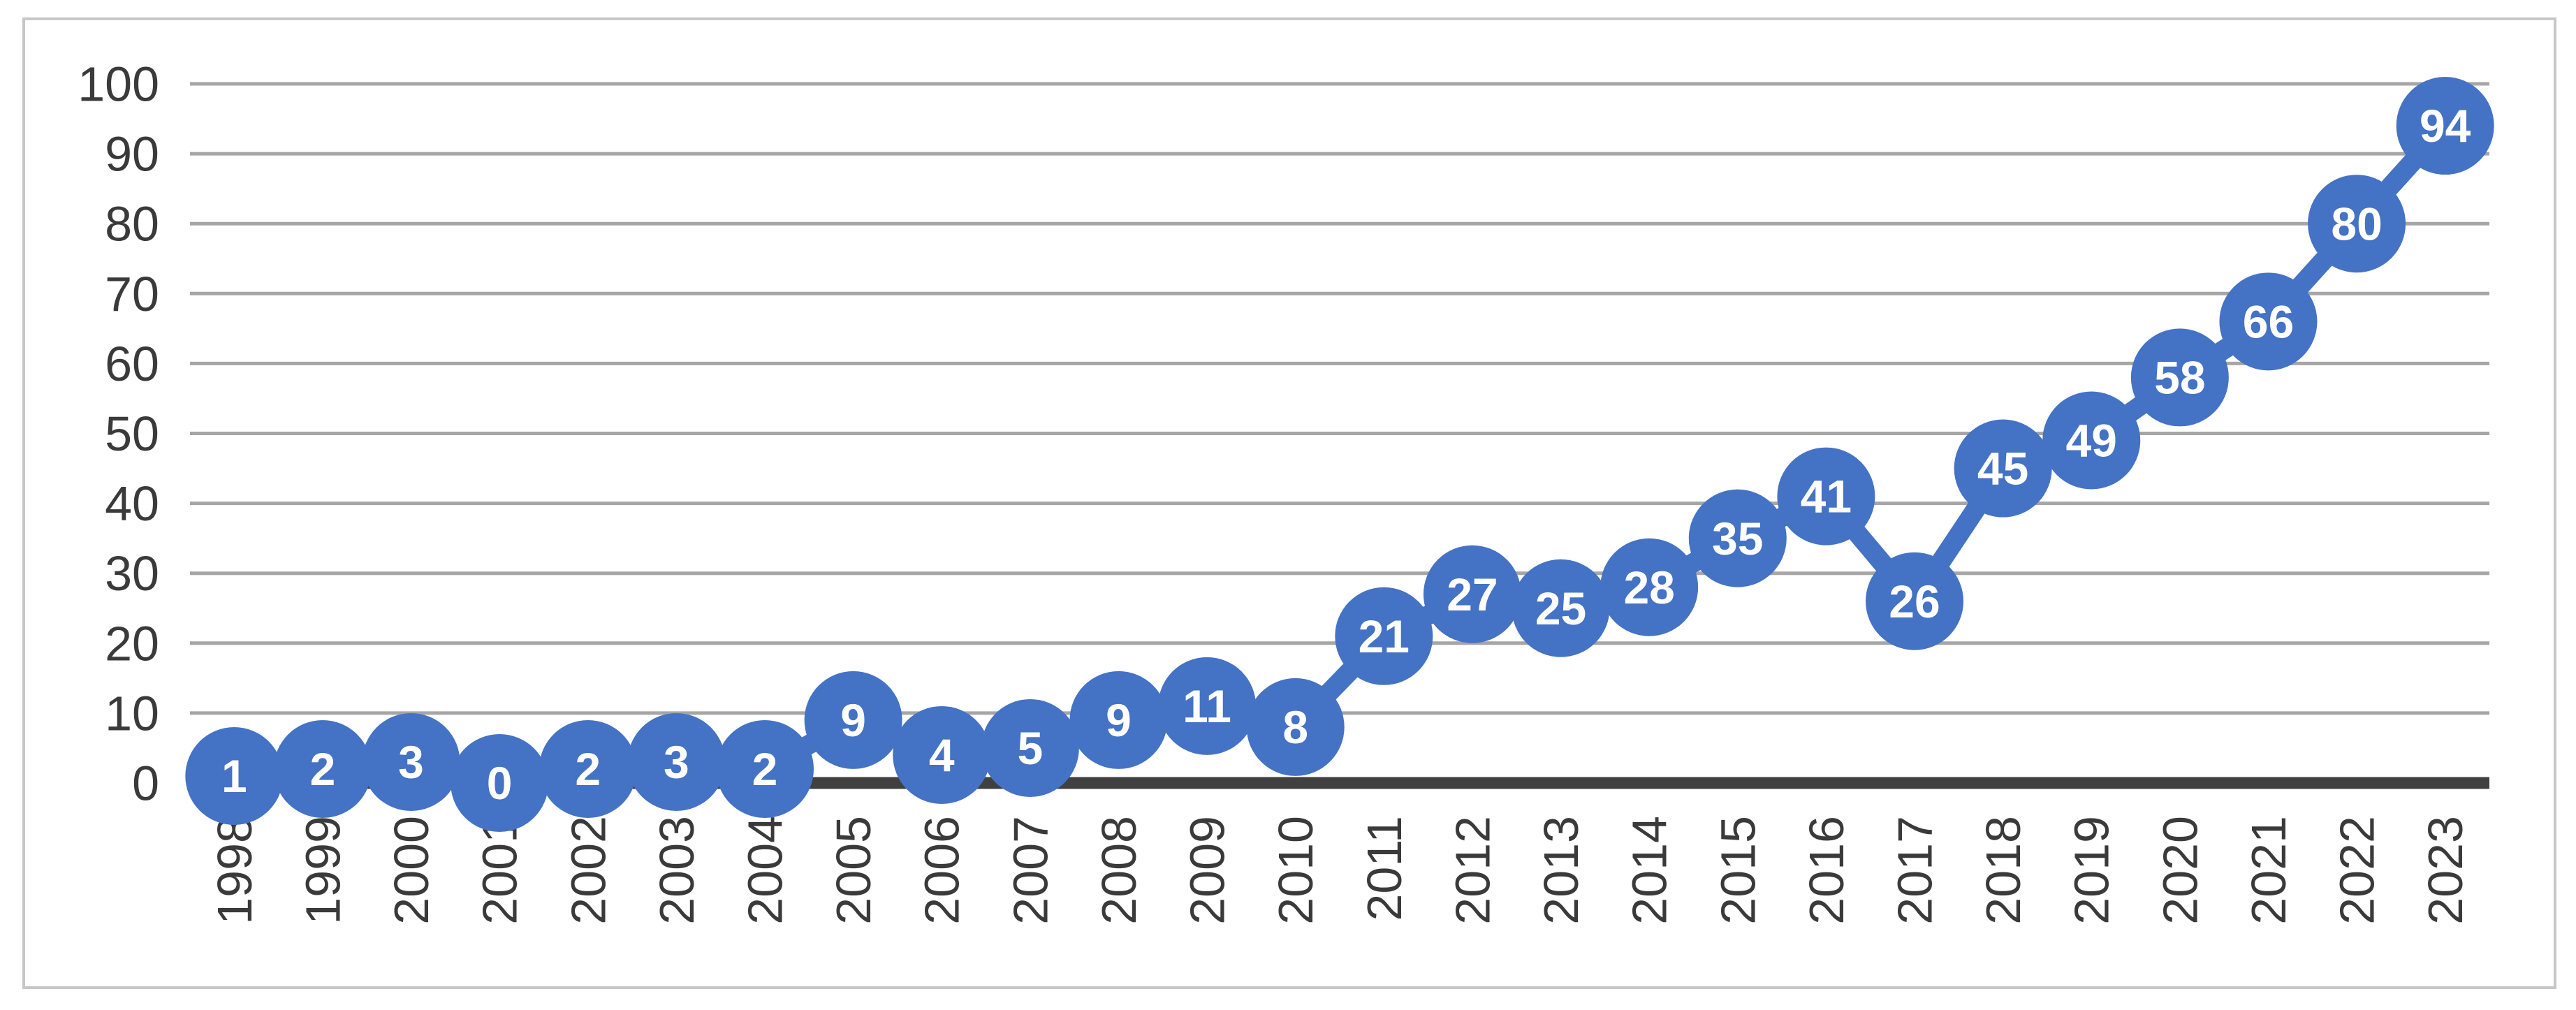  Describe the element at coordinates (145, 783) in the screenshot. I see `y-tick-label: 0` at that location.